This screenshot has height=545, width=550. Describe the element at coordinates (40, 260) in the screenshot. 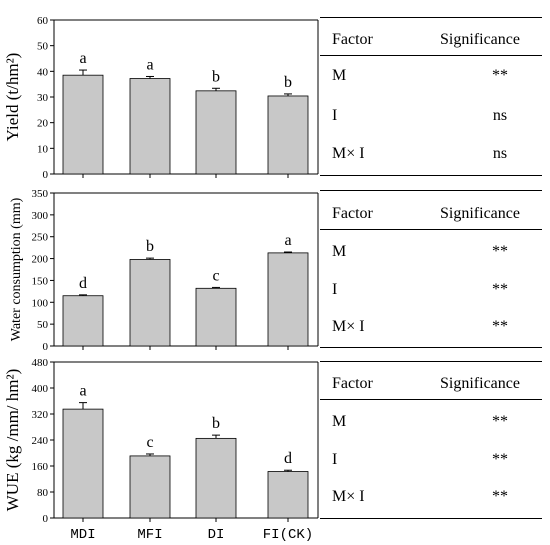

I see `y-tick-label: 200` at that location.